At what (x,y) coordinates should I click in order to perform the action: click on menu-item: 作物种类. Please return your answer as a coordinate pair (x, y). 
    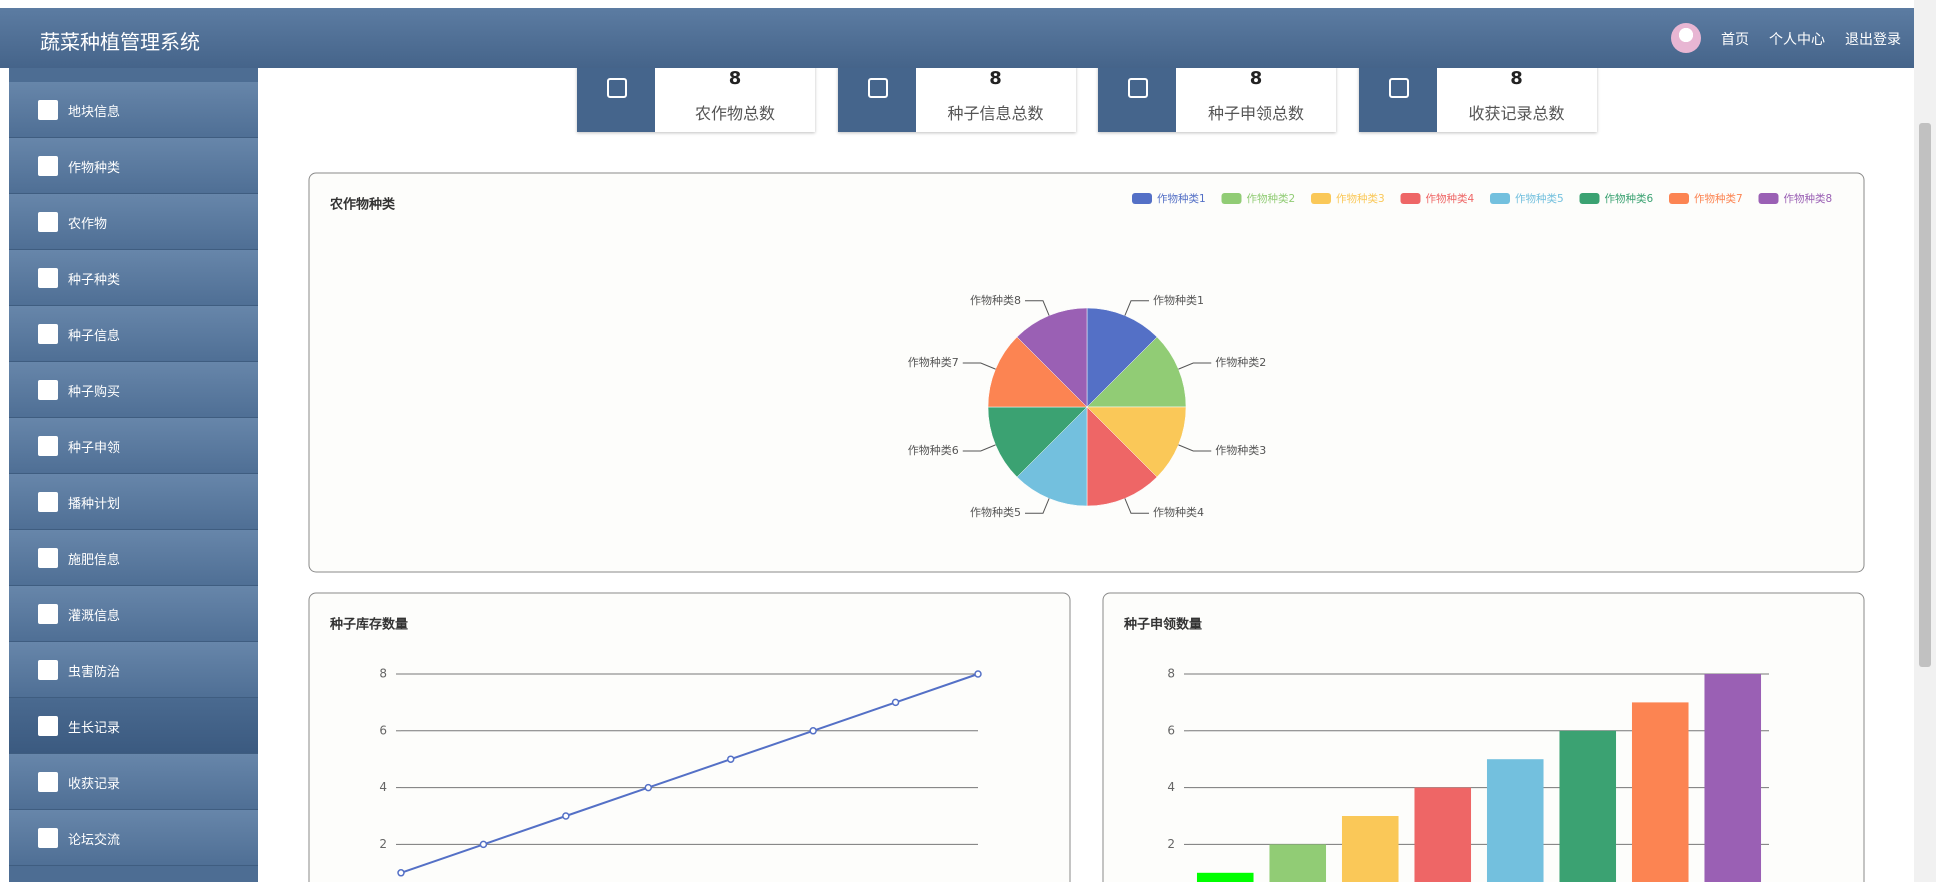
    Looking at the image, I should click on (133, 166).